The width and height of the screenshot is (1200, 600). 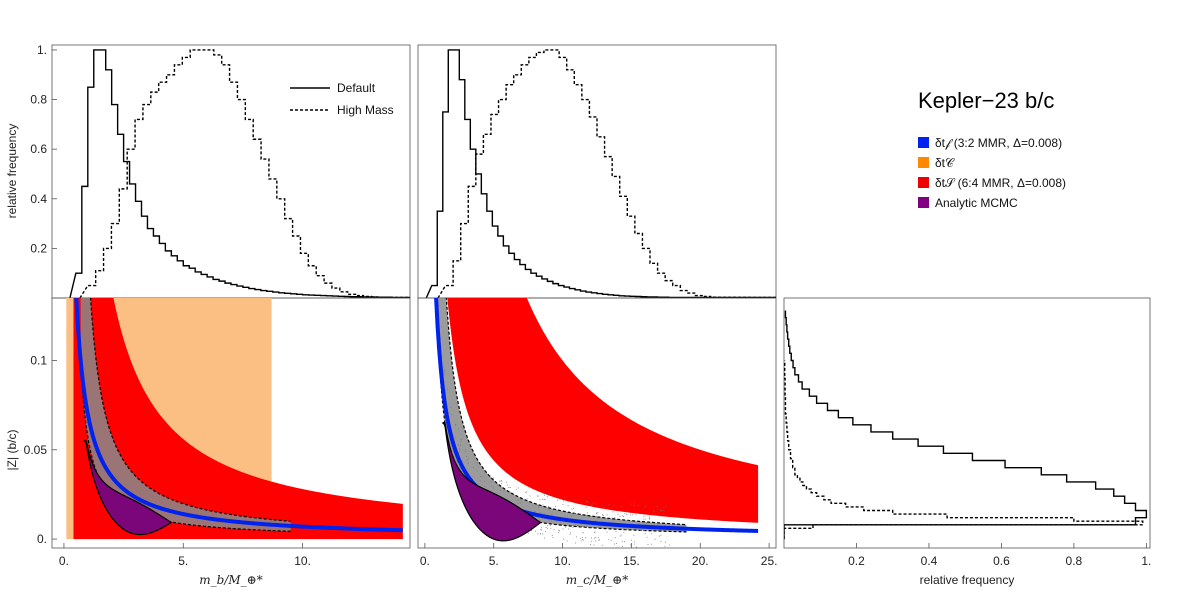 I want to click on ytick-label: 1., so click(x=42, y=50).